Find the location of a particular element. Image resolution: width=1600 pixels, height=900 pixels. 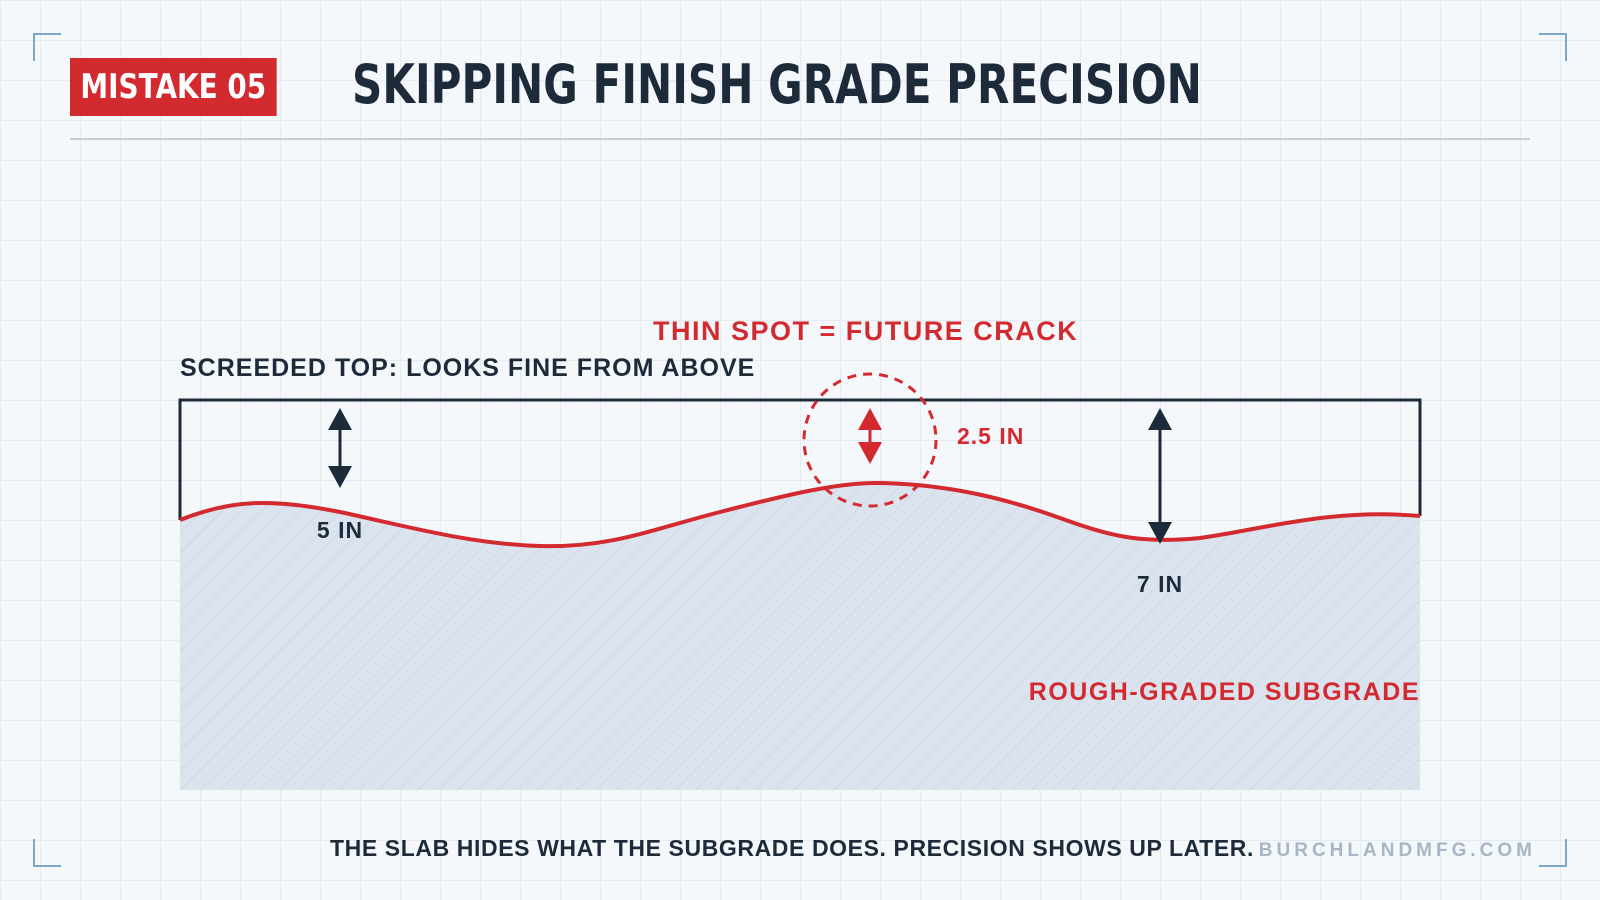

header-divider is located at coordinates (800, 139).